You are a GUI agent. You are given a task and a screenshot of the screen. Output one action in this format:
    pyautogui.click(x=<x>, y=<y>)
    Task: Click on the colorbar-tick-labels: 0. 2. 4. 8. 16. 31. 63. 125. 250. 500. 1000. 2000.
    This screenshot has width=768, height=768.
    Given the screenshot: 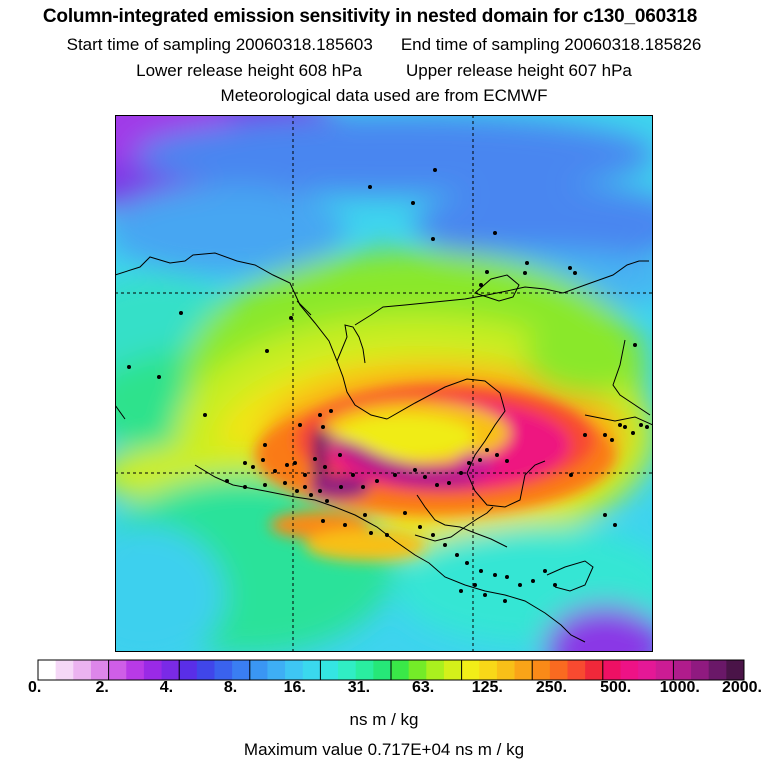 What is the action you would take?
    pyautogui.click(x=395, y=687)
    